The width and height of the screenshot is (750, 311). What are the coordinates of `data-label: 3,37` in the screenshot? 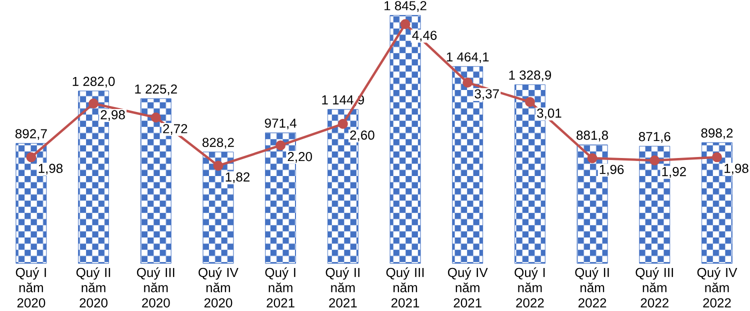 It's located at (486, 94).